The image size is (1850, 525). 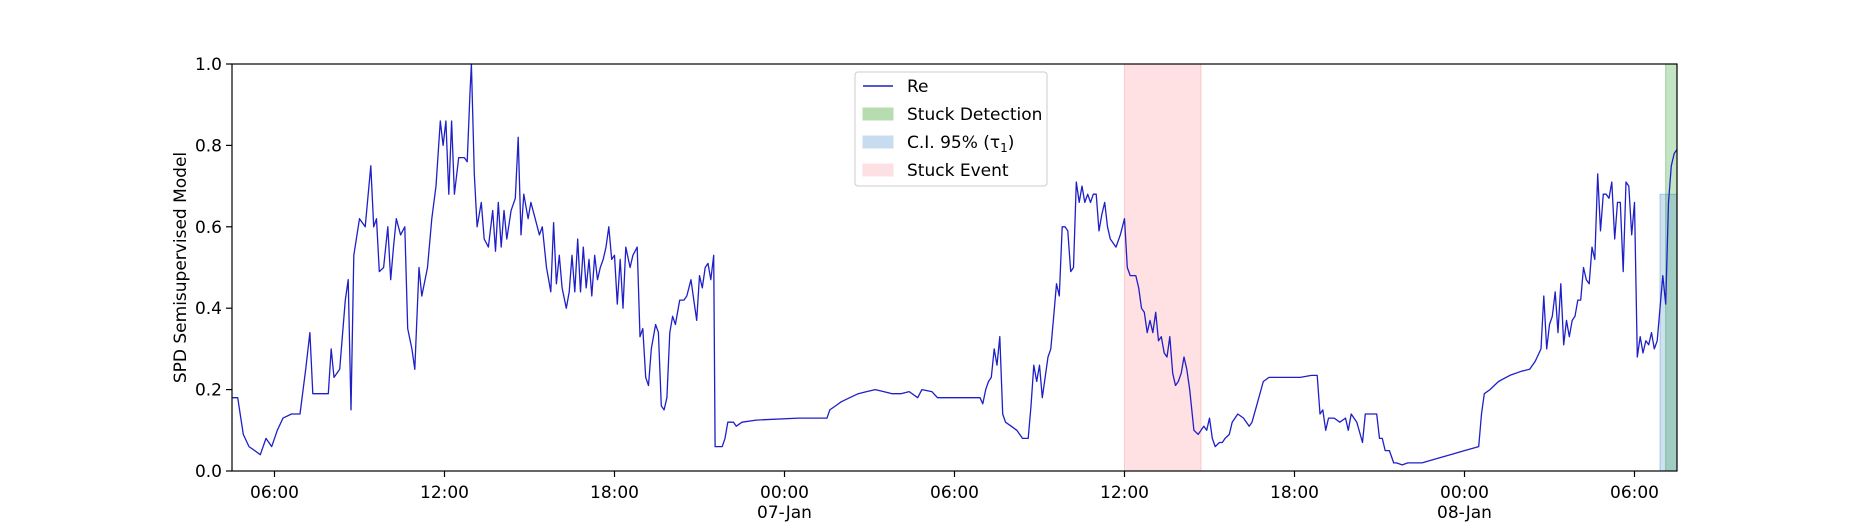 What do you see at coordinates (784, 513) in the screenshot?
I see `x-tick-label: 07-Jan` at bounding box center [784, 513].